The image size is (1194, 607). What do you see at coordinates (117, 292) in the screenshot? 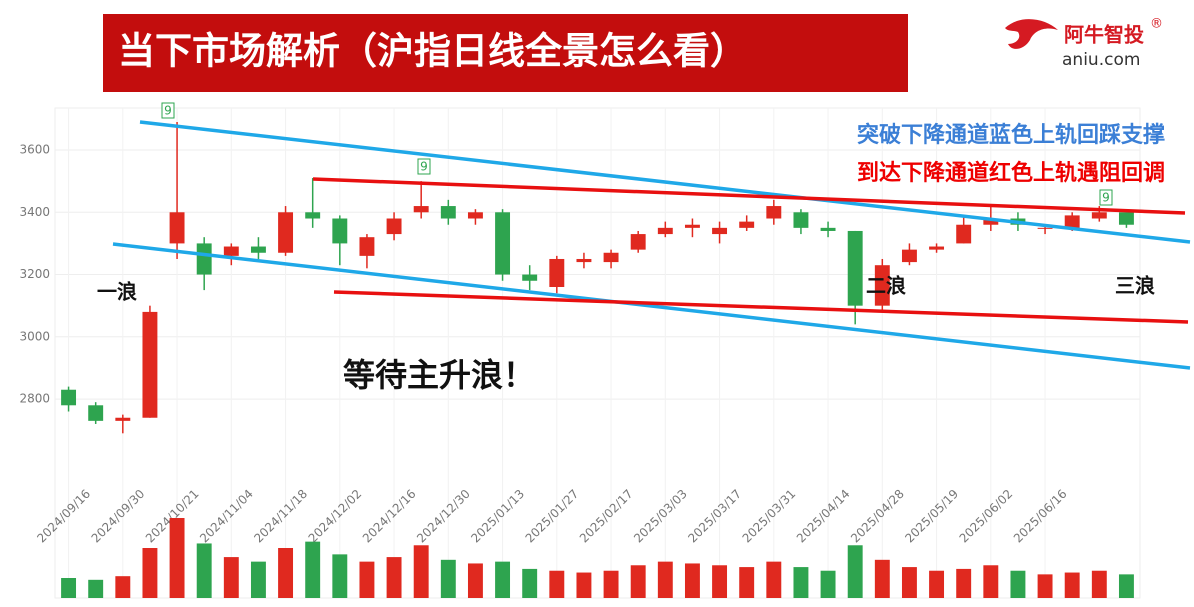
I see `wave-label: 一浪` at bounding box center [117, 292].